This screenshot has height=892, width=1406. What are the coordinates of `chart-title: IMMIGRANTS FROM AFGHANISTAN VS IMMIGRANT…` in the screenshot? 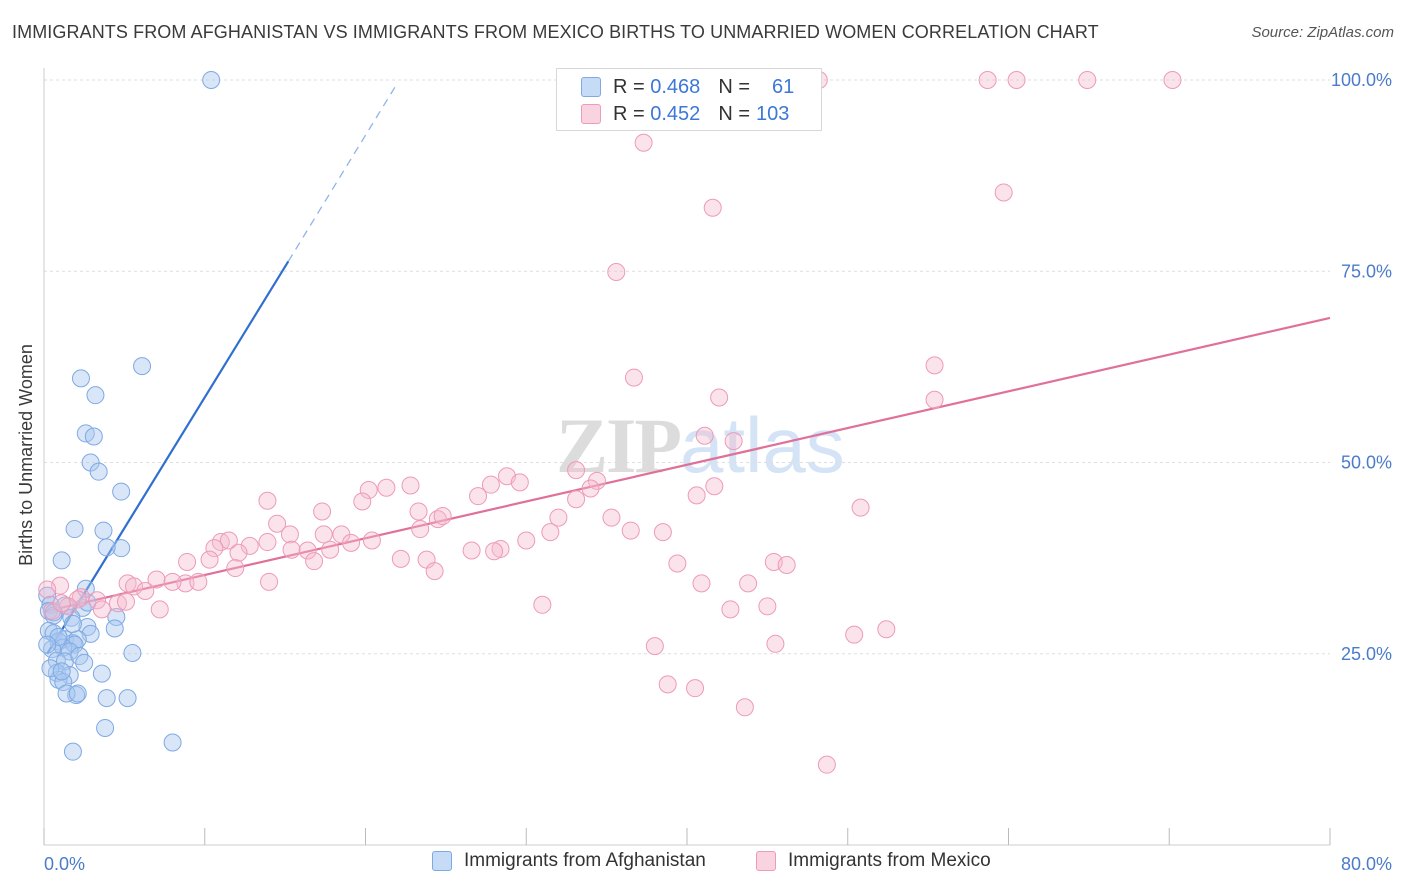 It's located at (555, 32).